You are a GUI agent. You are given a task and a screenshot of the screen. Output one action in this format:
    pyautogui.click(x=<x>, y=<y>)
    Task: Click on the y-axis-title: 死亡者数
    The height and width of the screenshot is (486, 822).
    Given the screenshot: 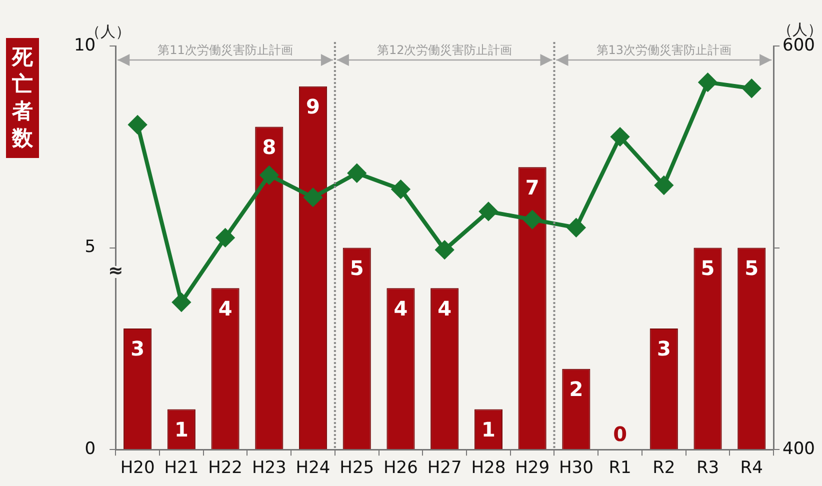 What is the action you would take?
    pyautogui.click(x=22, y=98)
    